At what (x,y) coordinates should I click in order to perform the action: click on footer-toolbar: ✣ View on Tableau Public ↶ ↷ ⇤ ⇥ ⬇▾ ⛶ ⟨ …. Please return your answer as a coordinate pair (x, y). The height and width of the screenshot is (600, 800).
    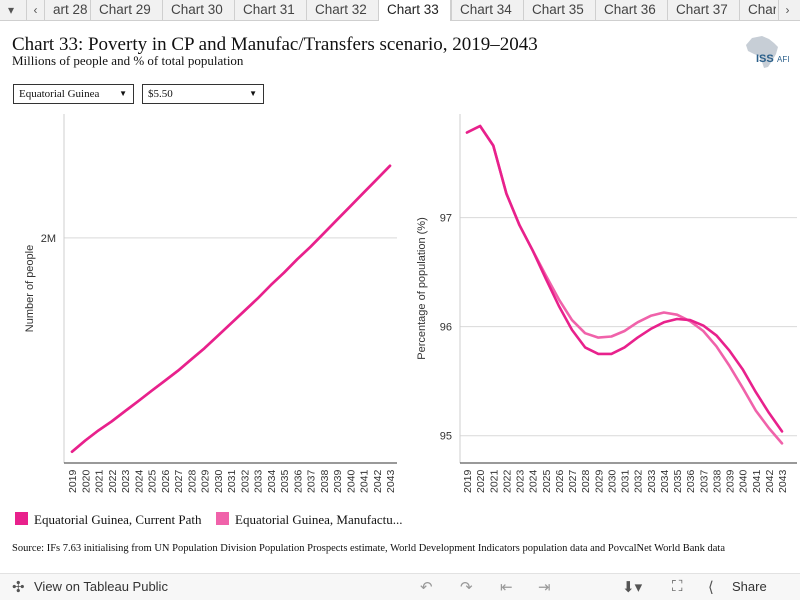
    Looking at the image, I should click on (400, 586).